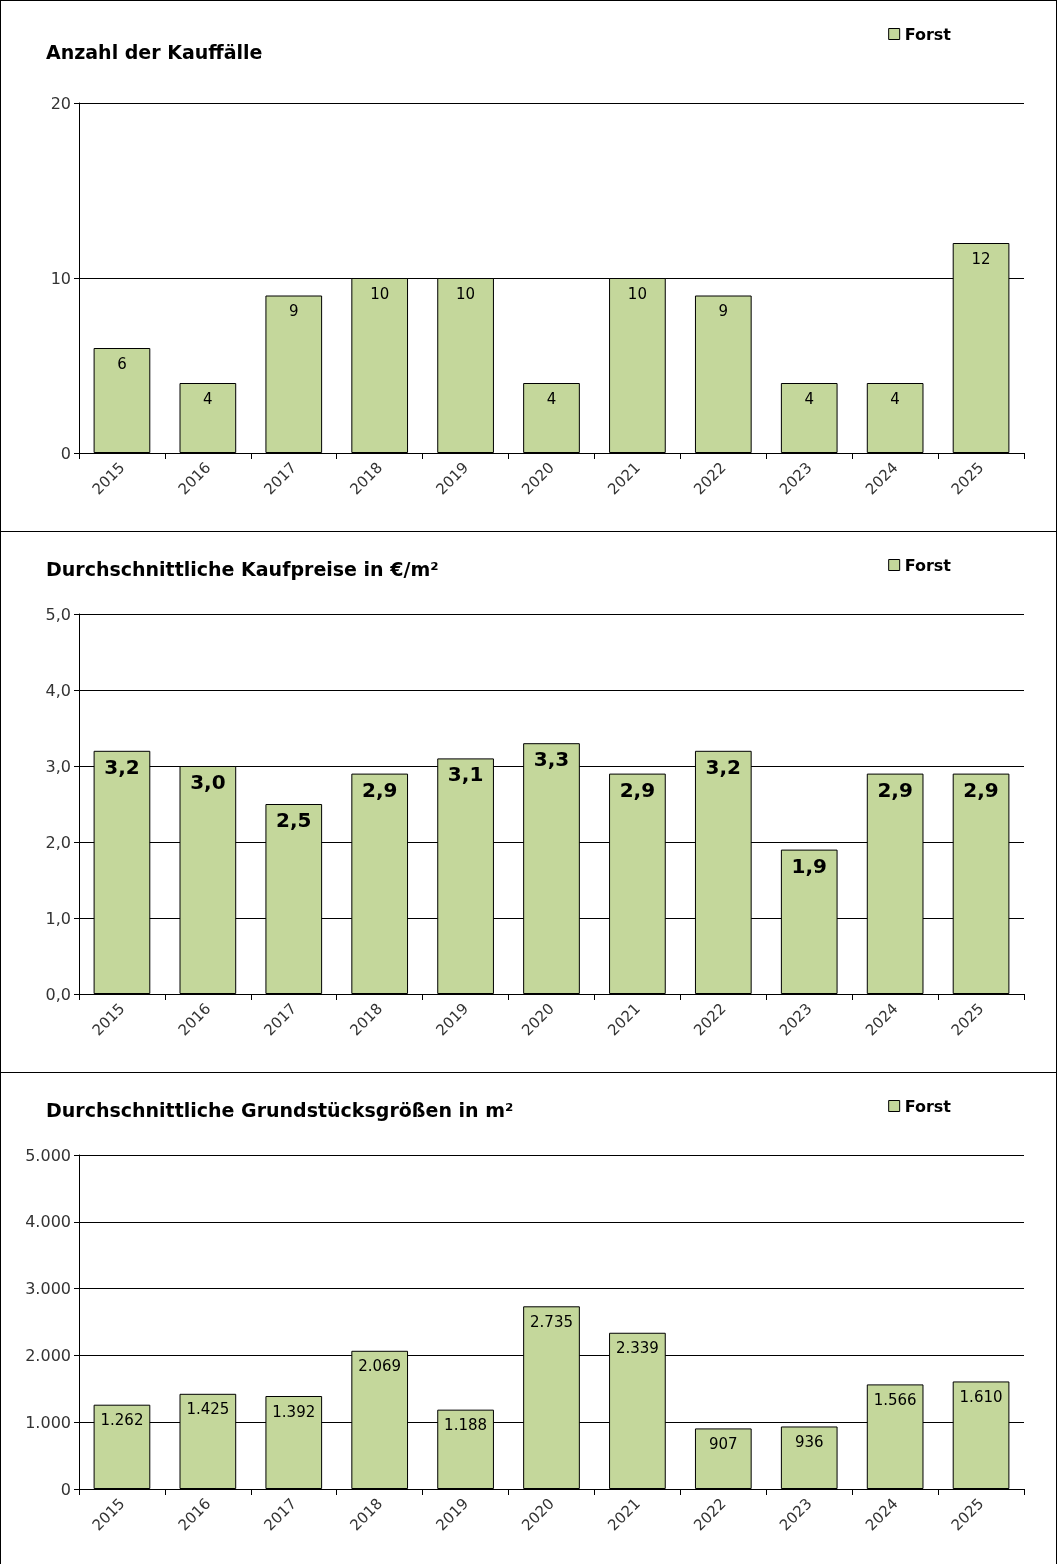 This screenshot has width=1057, height=1564. Describe the element at coordinates (48, 1289) in the screenshot. I see `y-tick-label: 3.000` at that location.